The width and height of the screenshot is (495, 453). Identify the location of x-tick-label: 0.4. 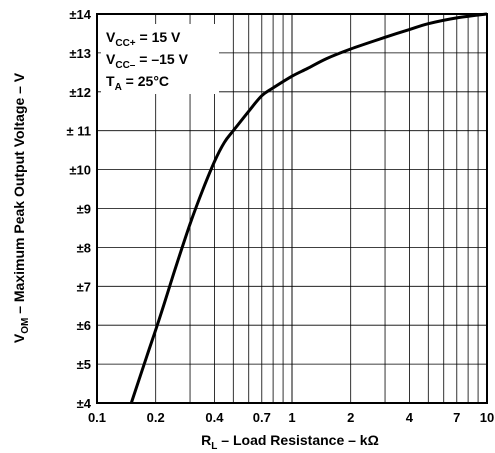
(214, 417).